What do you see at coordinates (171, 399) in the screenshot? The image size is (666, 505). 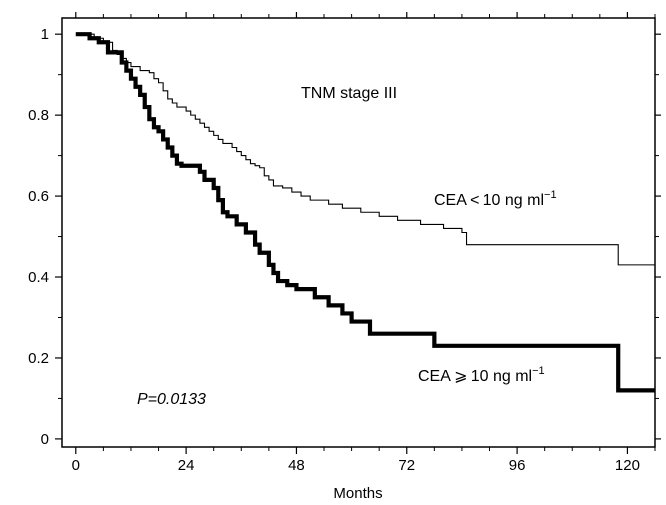 I see `annotation-p-value: P=0.0133` at bounding box center [171, 399].